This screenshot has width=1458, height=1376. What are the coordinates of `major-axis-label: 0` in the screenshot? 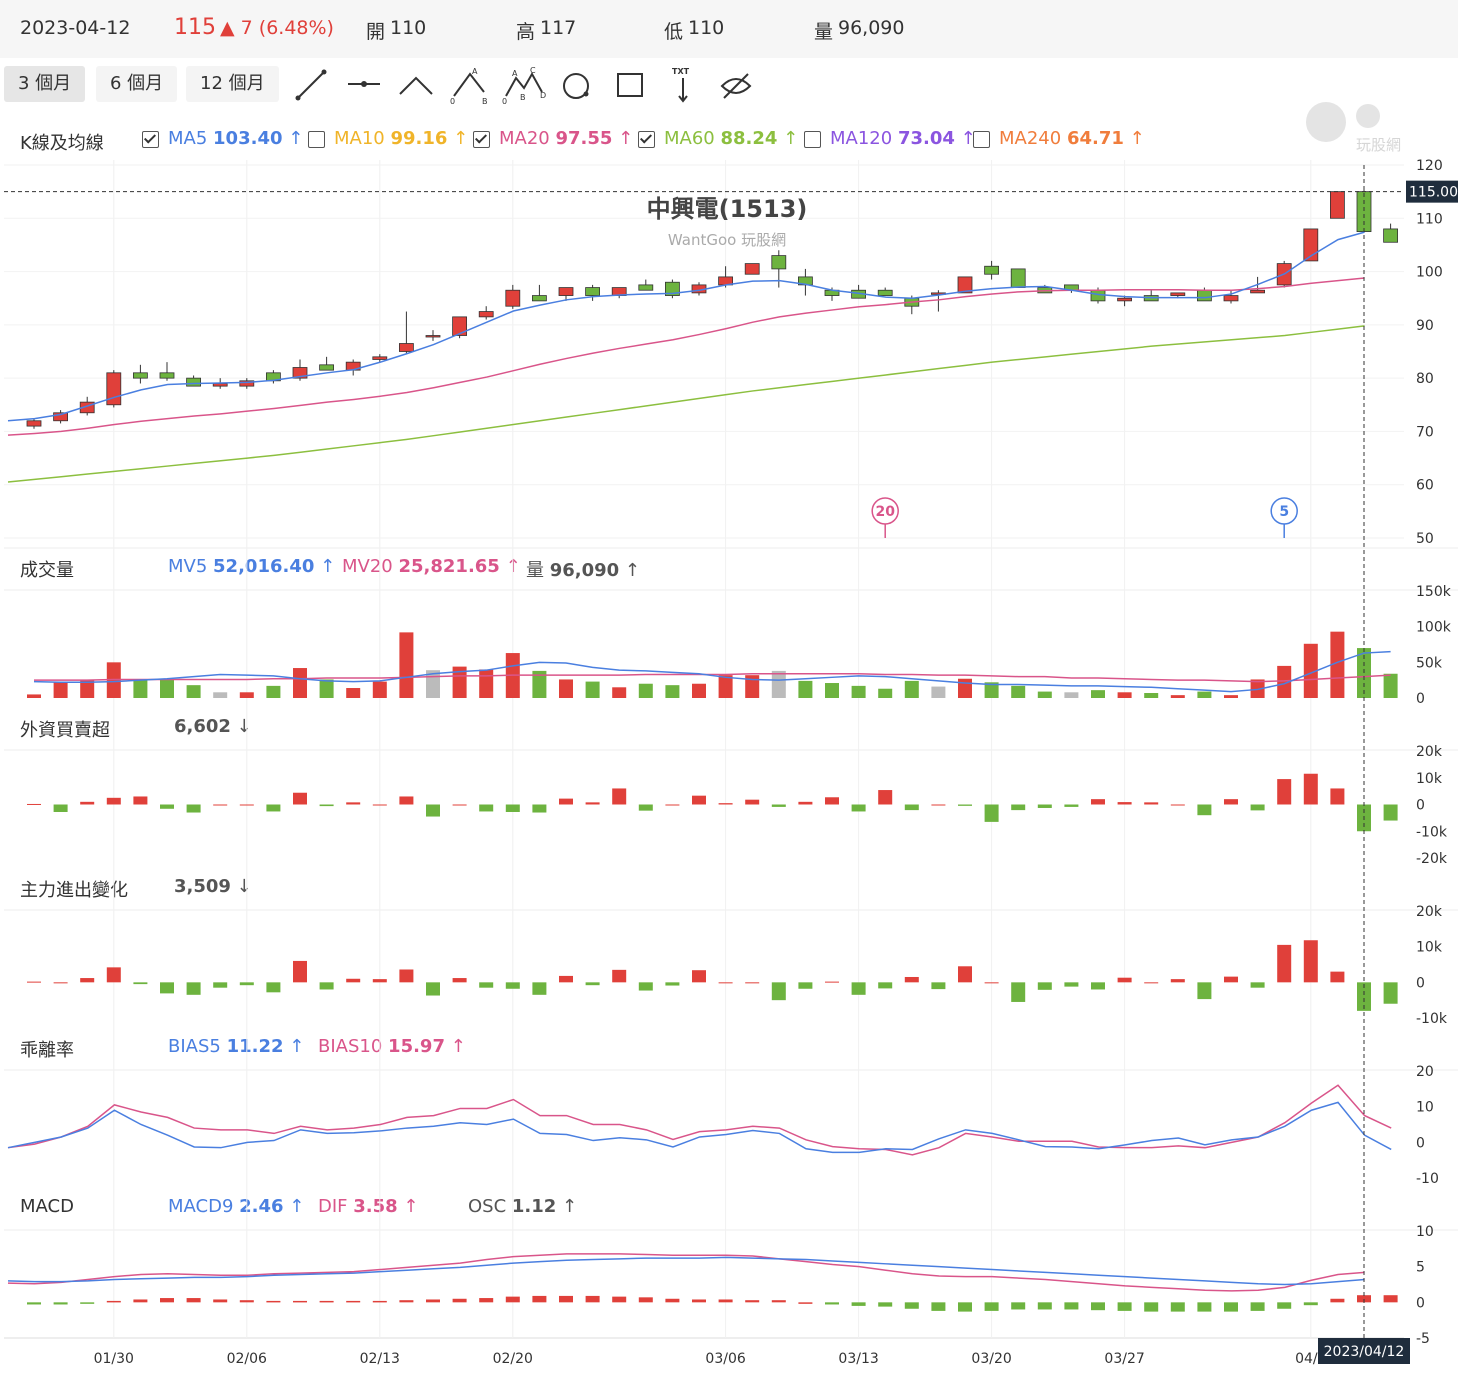 It's located at (1420, 983).